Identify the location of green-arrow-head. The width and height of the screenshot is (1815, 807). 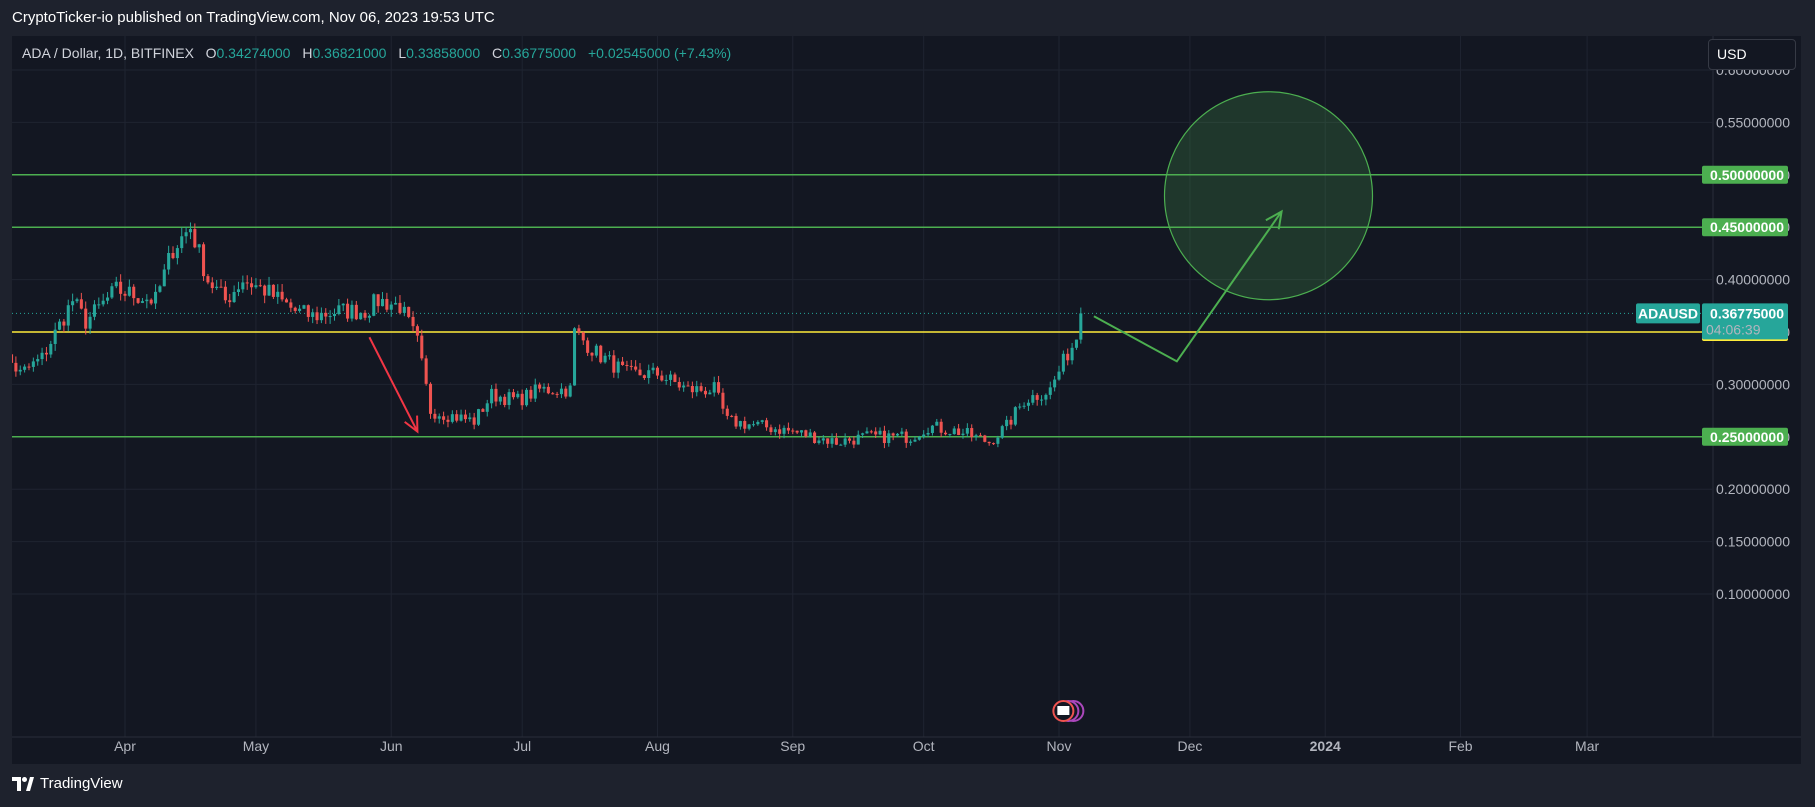
(1274, 219).